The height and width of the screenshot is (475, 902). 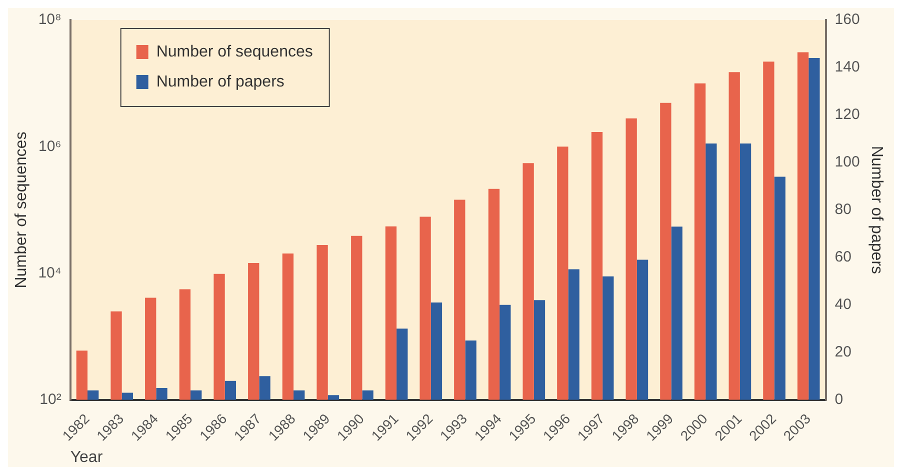 I want to click on legend-label: Number of sequences, so click(x=234, y=51).